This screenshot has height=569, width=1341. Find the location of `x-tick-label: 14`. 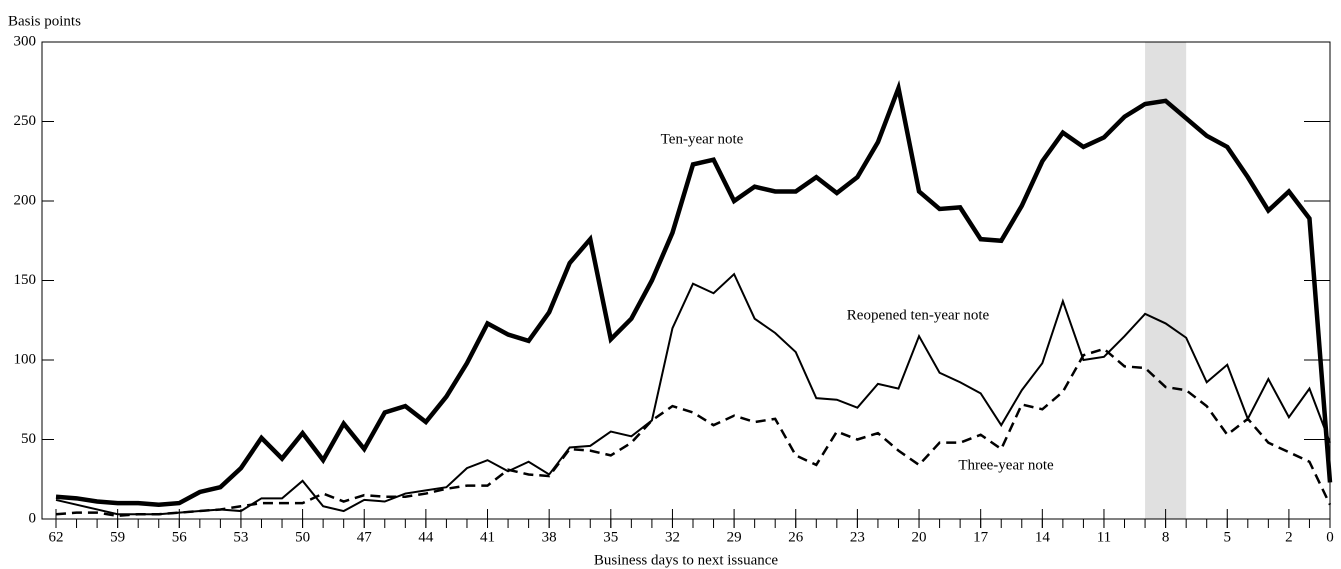

x-tick-label: 14 is located at coordinates (1043, 537).